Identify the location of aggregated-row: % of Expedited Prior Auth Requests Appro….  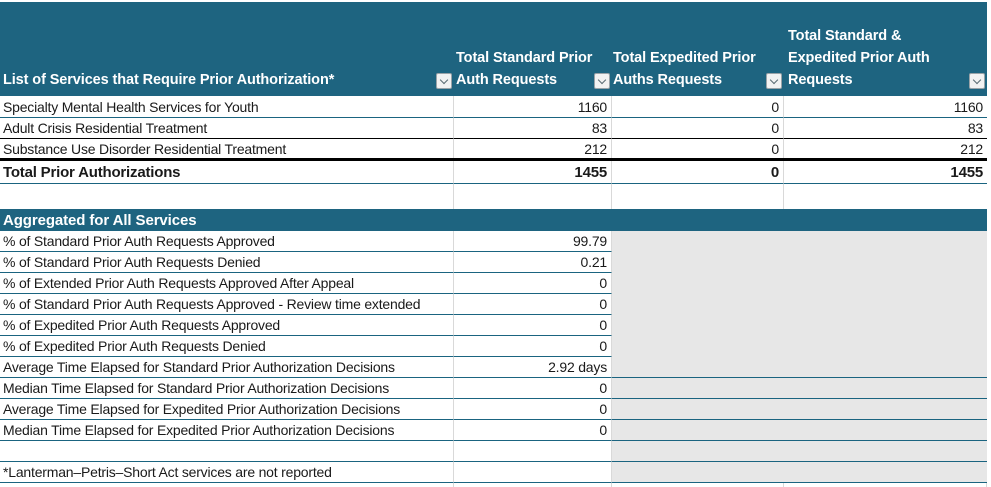
(493, 325).